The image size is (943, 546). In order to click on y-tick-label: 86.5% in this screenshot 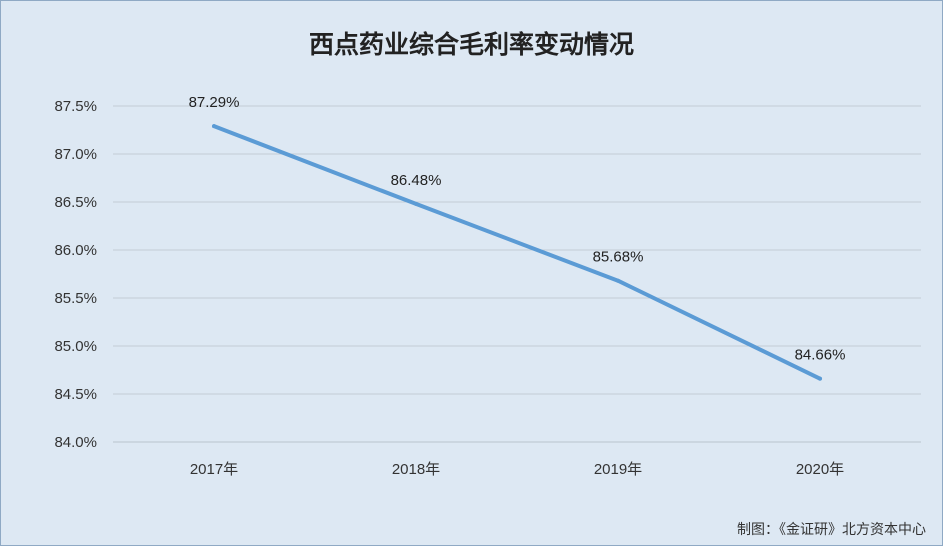, I will do `click(75, 202)`.